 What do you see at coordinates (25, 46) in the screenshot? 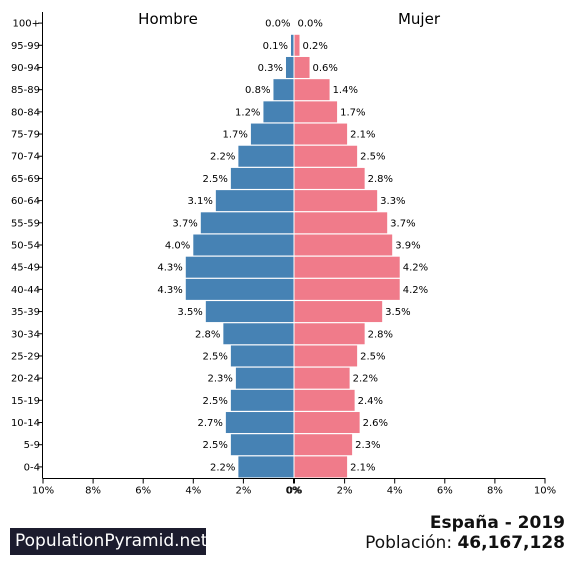
I see `age-label: 95-99` at bounding box center [25, 46].